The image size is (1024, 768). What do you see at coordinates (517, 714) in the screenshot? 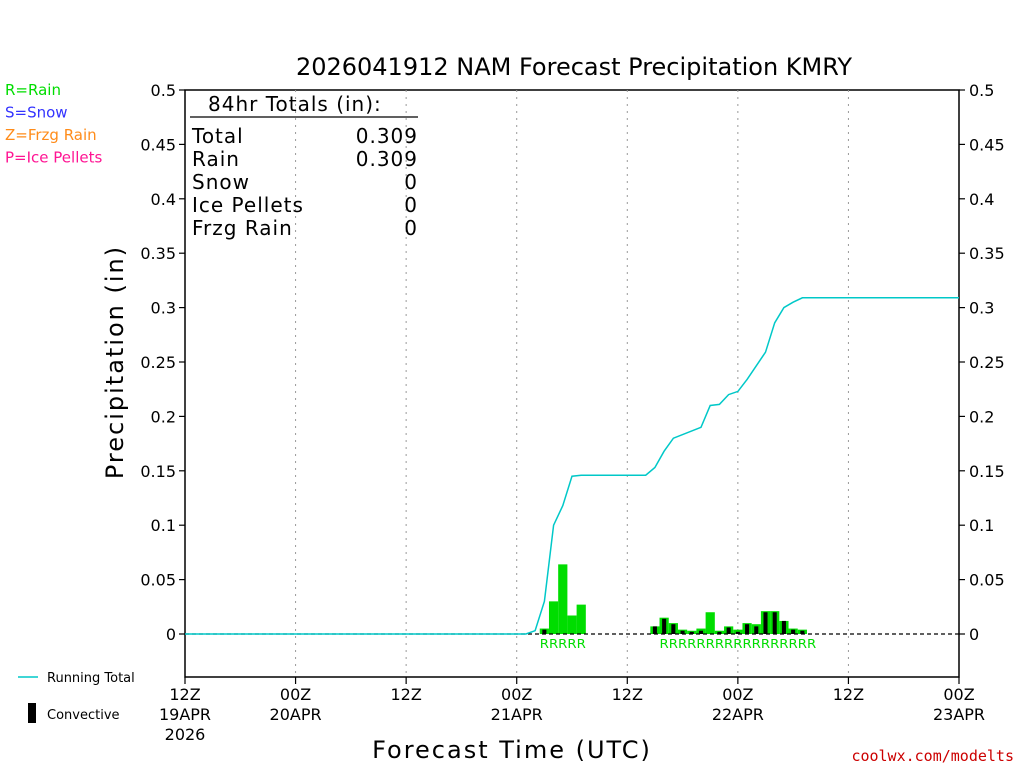
I see `x-tick-date: 21APR` at bounding box center [517, 714].